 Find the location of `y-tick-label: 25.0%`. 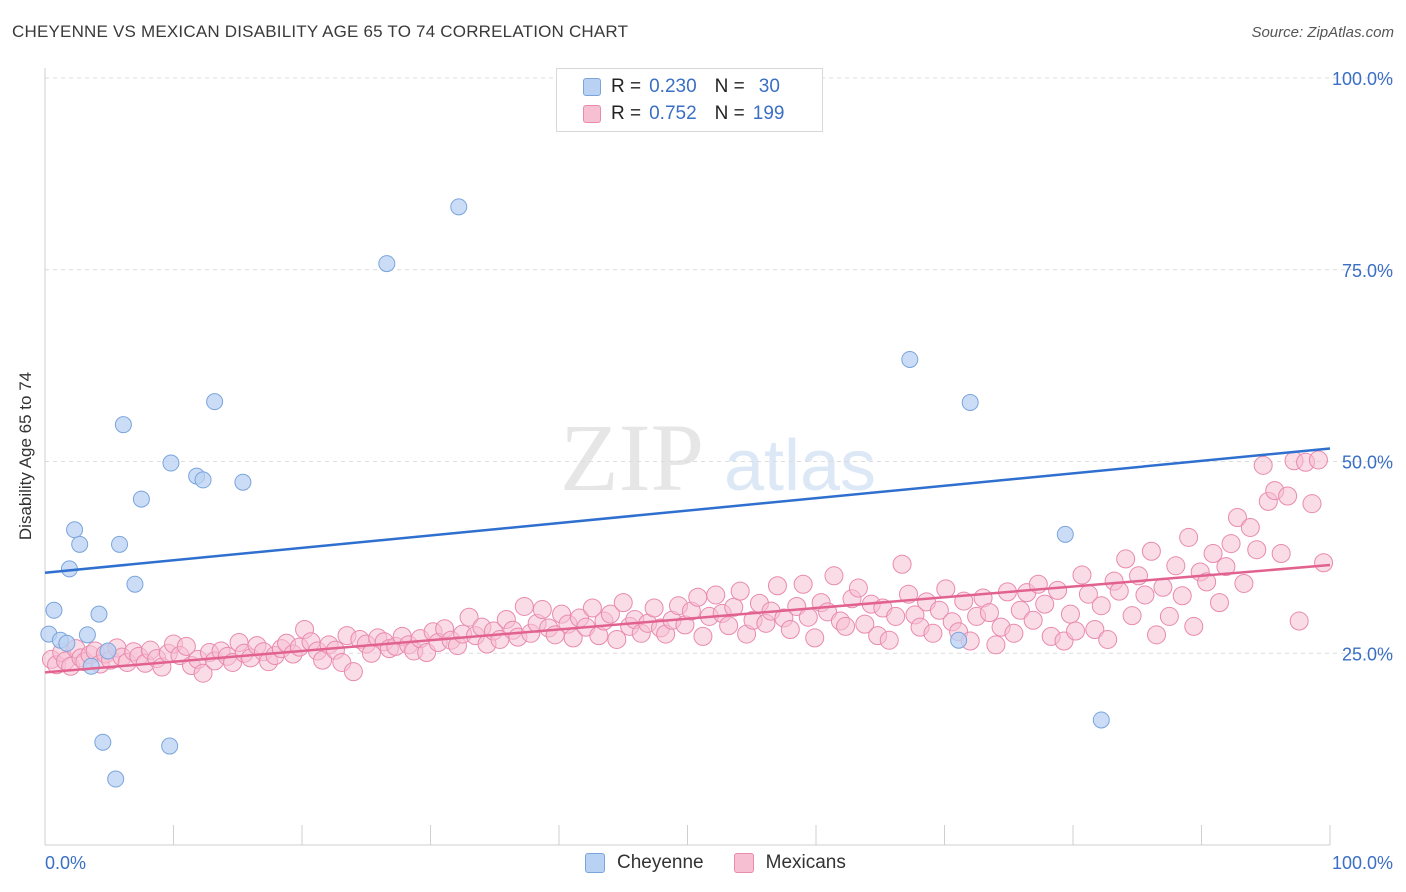

y-tick-label: 25.0% is located at coordinates (1367, 654).